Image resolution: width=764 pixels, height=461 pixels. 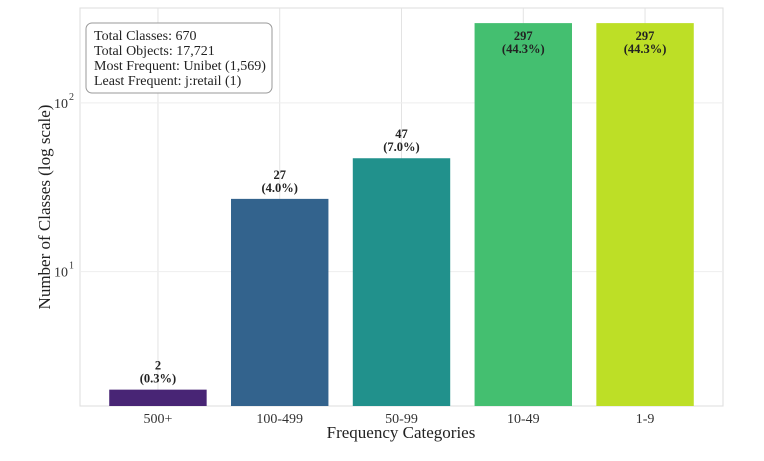 What do you see at coordinates (158, 397) in the screenshot?
I see `bar-500+` at bounding box center [158, 397].